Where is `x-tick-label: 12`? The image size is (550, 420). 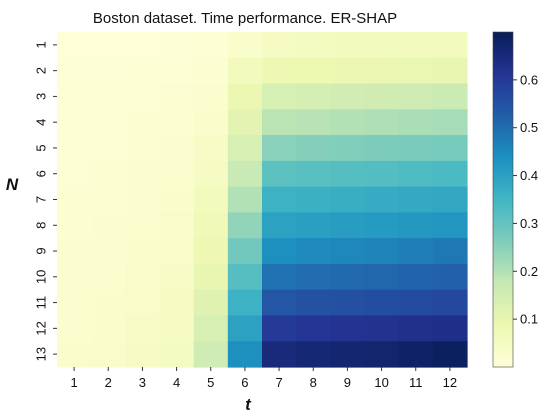 x-tick-label: 12 is located at coordinates (450, 382).